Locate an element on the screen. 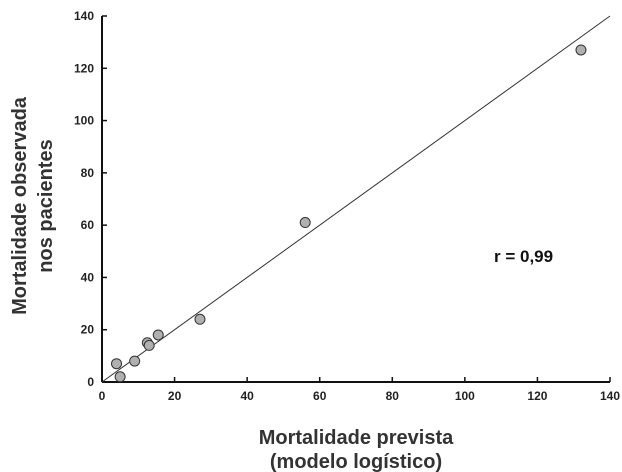 The width and height of the screenshot is (622, 472). y-axis-label-line-2: nos pacientes is located at coordinates (46, 205).